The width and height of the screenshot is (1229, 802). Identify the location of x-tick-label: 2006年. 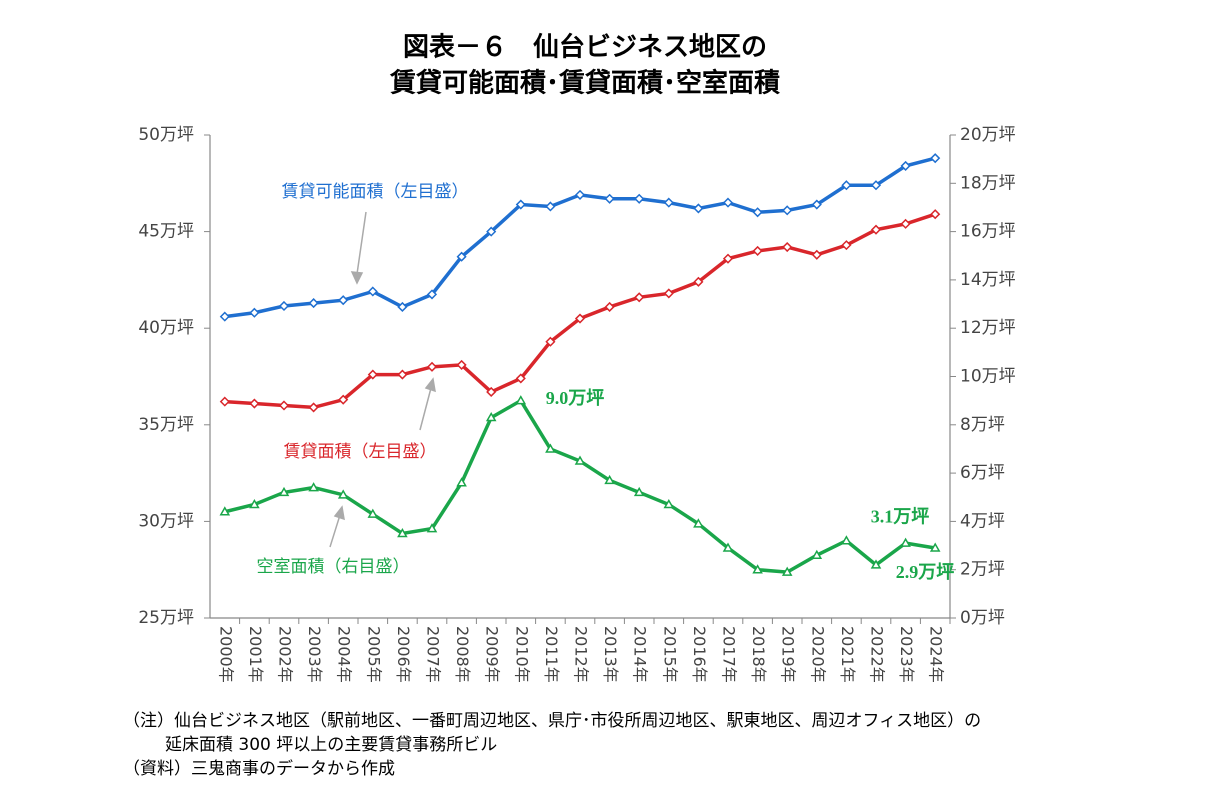
(403, 654).